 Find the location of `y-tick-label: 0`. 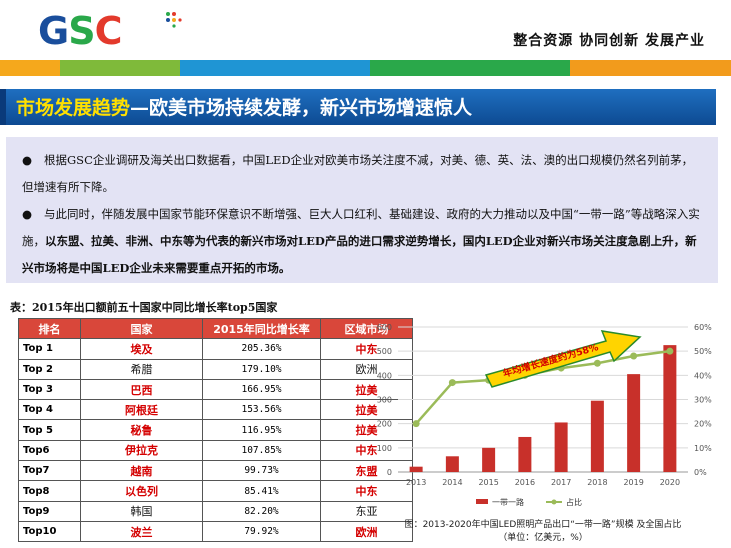

y-tick-label: 0 is located at coordinates (389, 472).